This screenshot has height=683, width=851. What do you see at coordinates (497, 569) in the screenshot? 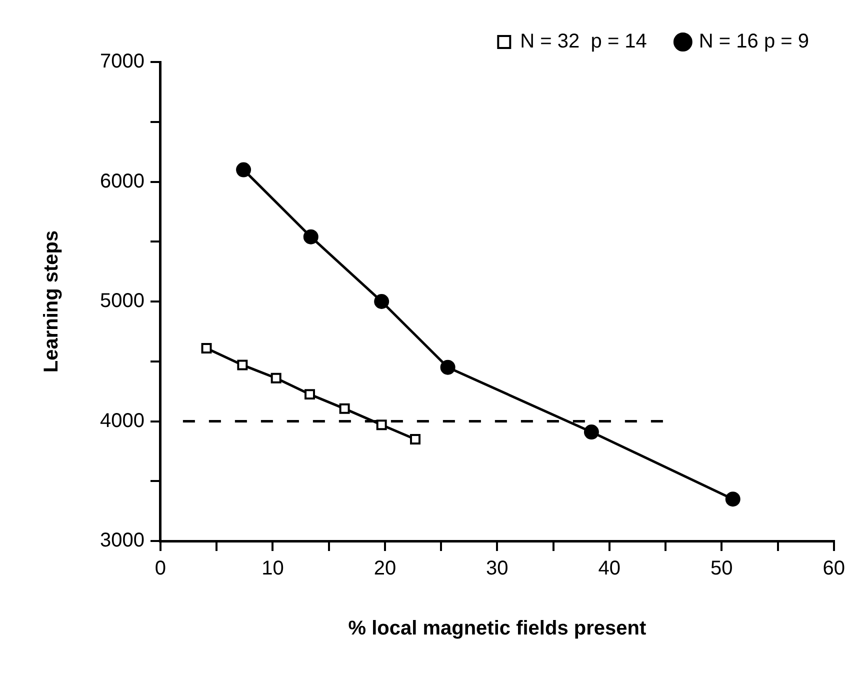
I see `x-tick-label: 30` at bounding box center [497, 569].